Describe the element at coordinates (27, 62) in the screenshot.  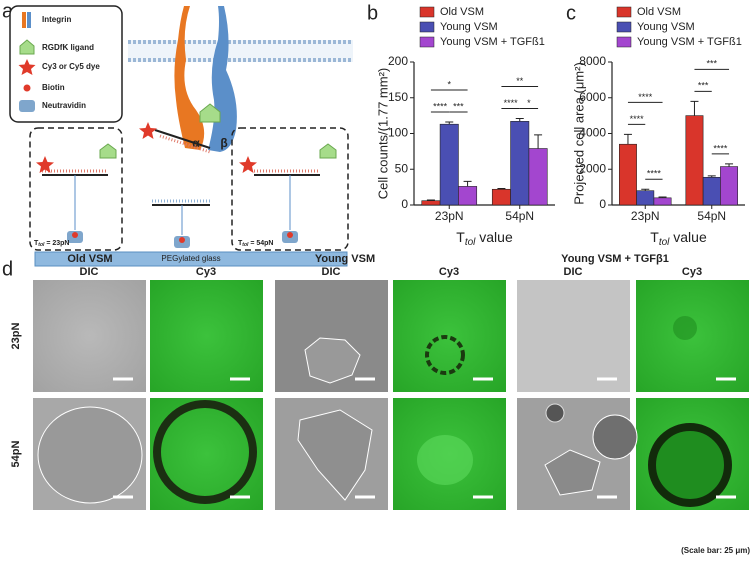
I see `legend-icons` at that location.